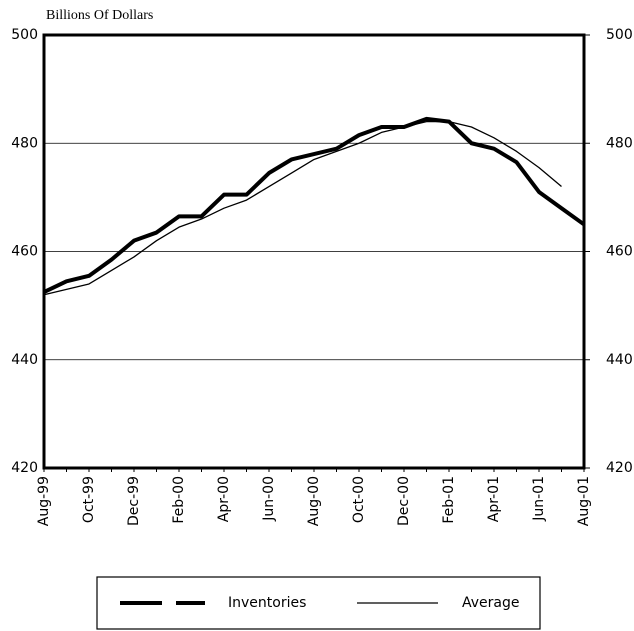  What do you see at coordinates (619, 468) in the screenshot?
I see `y2-tick-label: 420` at bounding box center [619, 468].